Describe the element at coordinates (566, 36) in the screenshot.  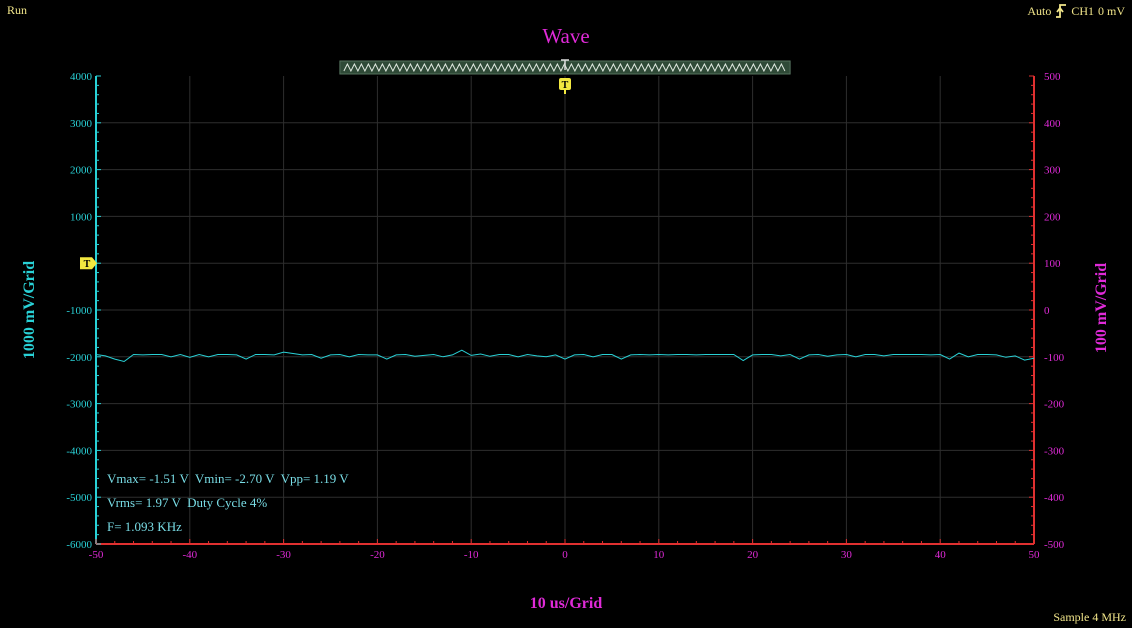
I see `wave-title: Wave` at that location.